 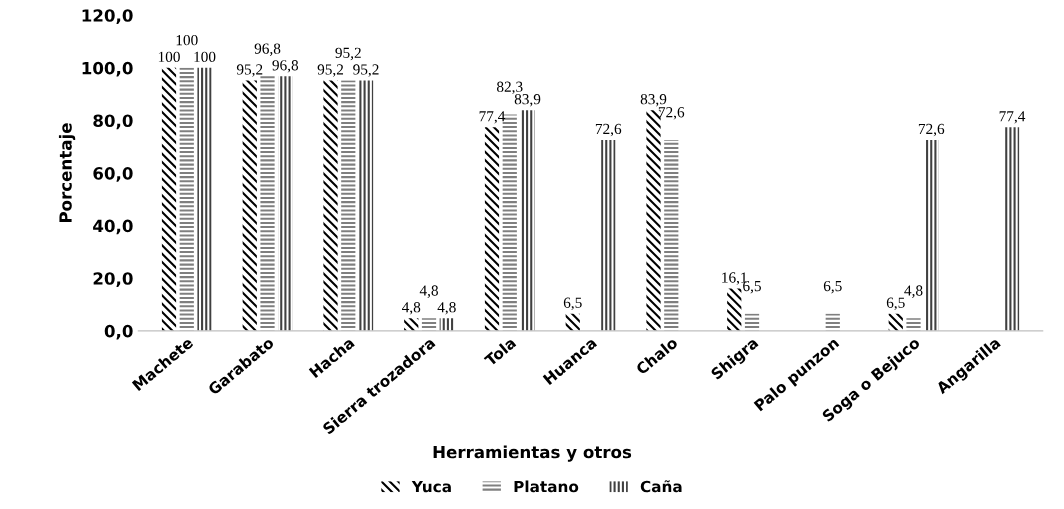 What do you see at coordinates (546, 486) in the screenshot?
I see `legend-label: Platano` at bounding box center [546, 486].